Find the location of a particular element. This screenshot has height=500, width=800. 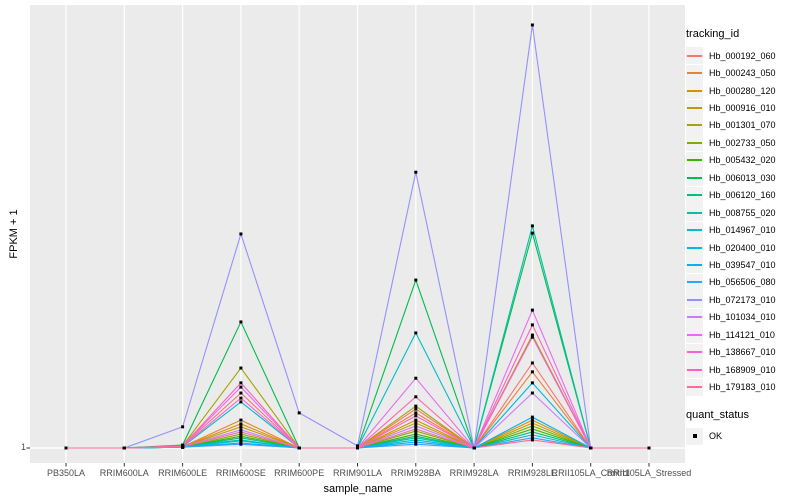

legend-item-Hb_114121_010: Hb_114121_010 is located at coordinates (742, 335).